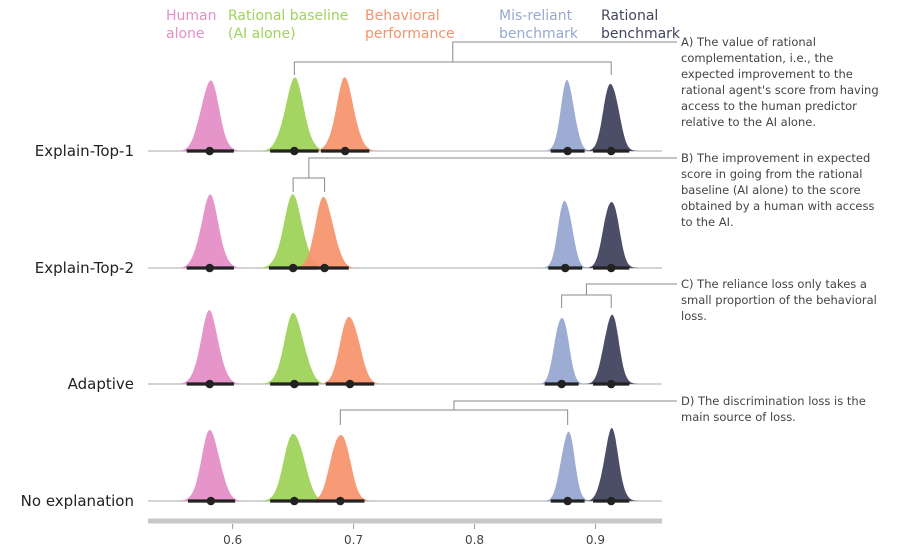 The width and height of the screenshot is (912, 550). What do you see at coordinates (191, 25) in the screenshot?
I see `legend-item-1: Human alone` at bounding box center [191, 25].